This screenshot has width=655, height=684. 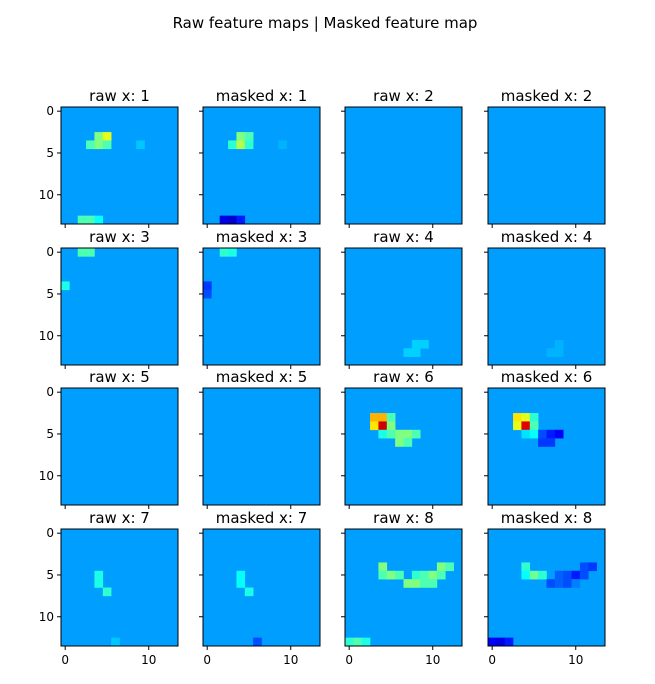 I want to click on panel-title: raw x: 8, so click(x=403, y=518).